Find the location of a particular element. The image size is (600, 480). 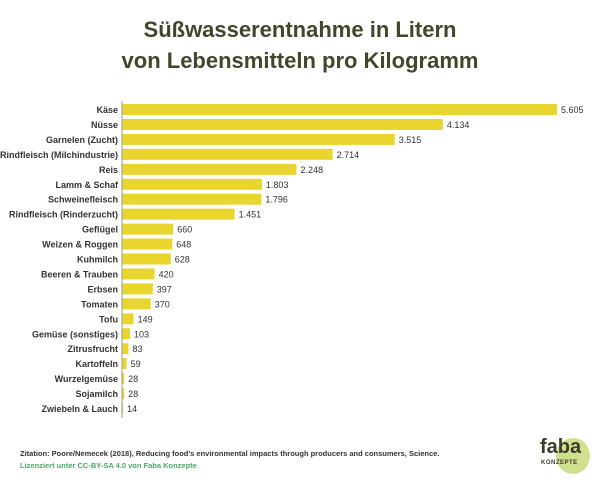

value-label: 370 is located at coordinates (162, 304).